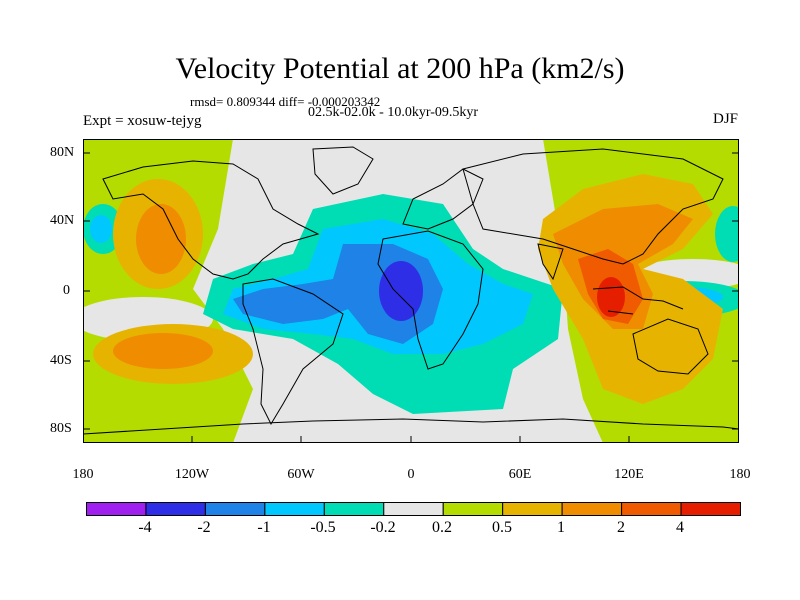 This screenshot has width=800, height=600. What do you see at coordinates (301, 474) in the screenshot?
I see `lon-label-60w: 60W` at bounding box center [301, 474].